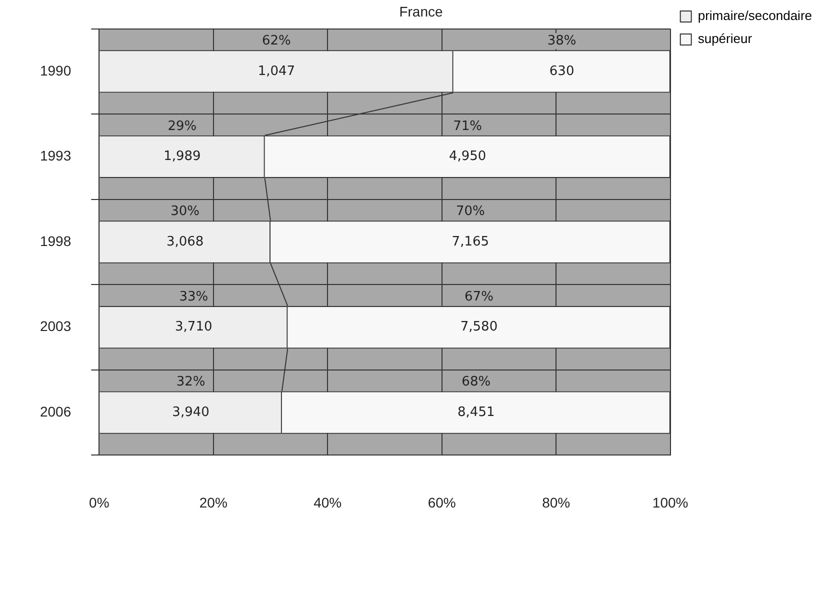  Describe the element at coordinates (561, 71) in the screenshot. I see `annotation: 630` at that location.